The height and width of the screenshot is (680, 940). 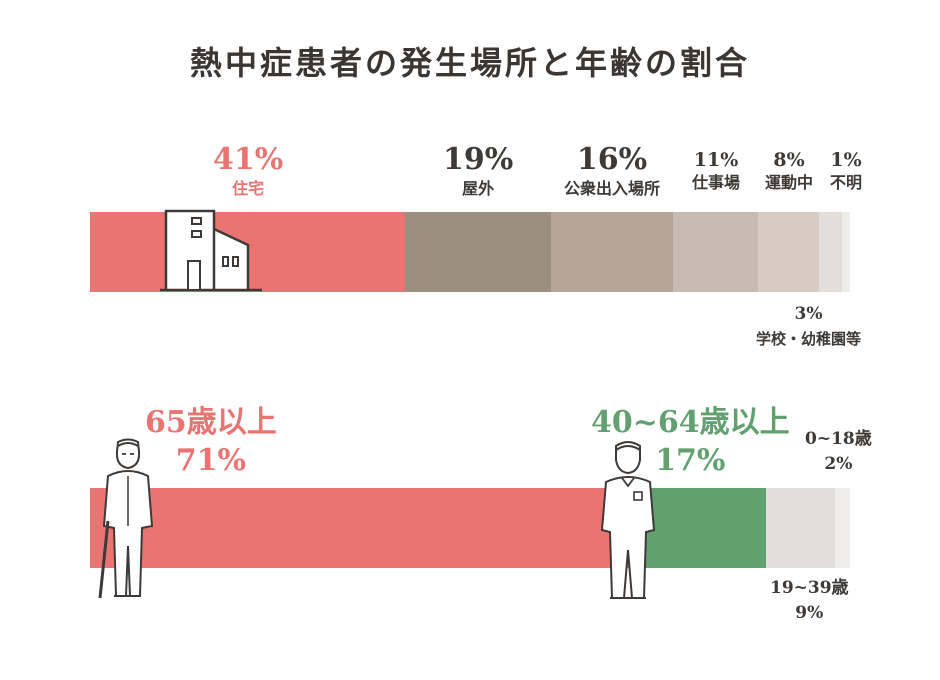 What do you see at coordinates (809, 338) in the screenshot?
I see `location-5-category: 学校・幼稚園等` at bounding box center [809, 338].